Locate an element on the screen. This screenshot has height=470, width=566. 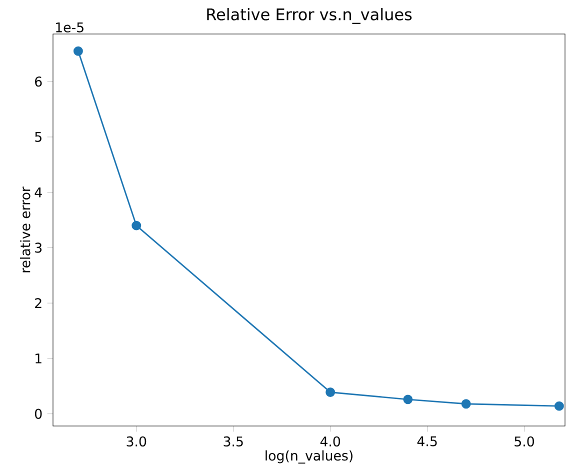
x-tick-label: 5.0 is located at coordinates (524, 441).